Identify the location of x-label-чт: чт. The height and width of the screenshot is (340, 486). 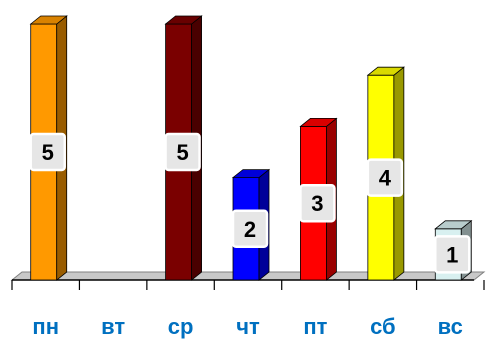
(248, 326).